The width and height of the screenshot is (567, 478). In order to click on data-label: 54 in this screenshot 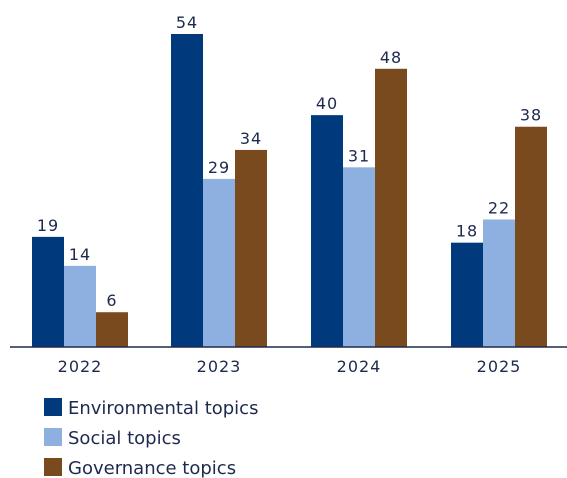, I will do `click(187, 22)`.